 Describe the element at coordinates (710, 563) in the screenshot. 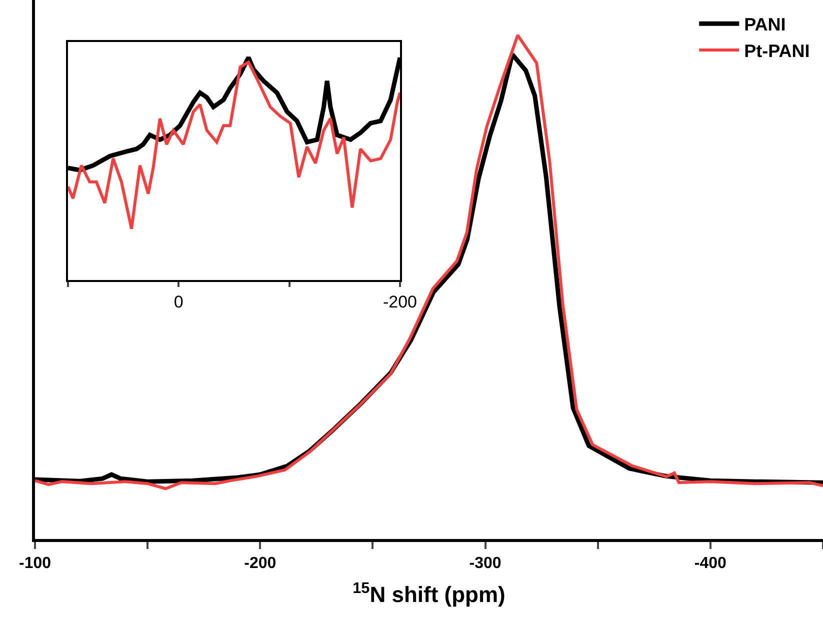

I see `x-tick-label: -400` at that location.